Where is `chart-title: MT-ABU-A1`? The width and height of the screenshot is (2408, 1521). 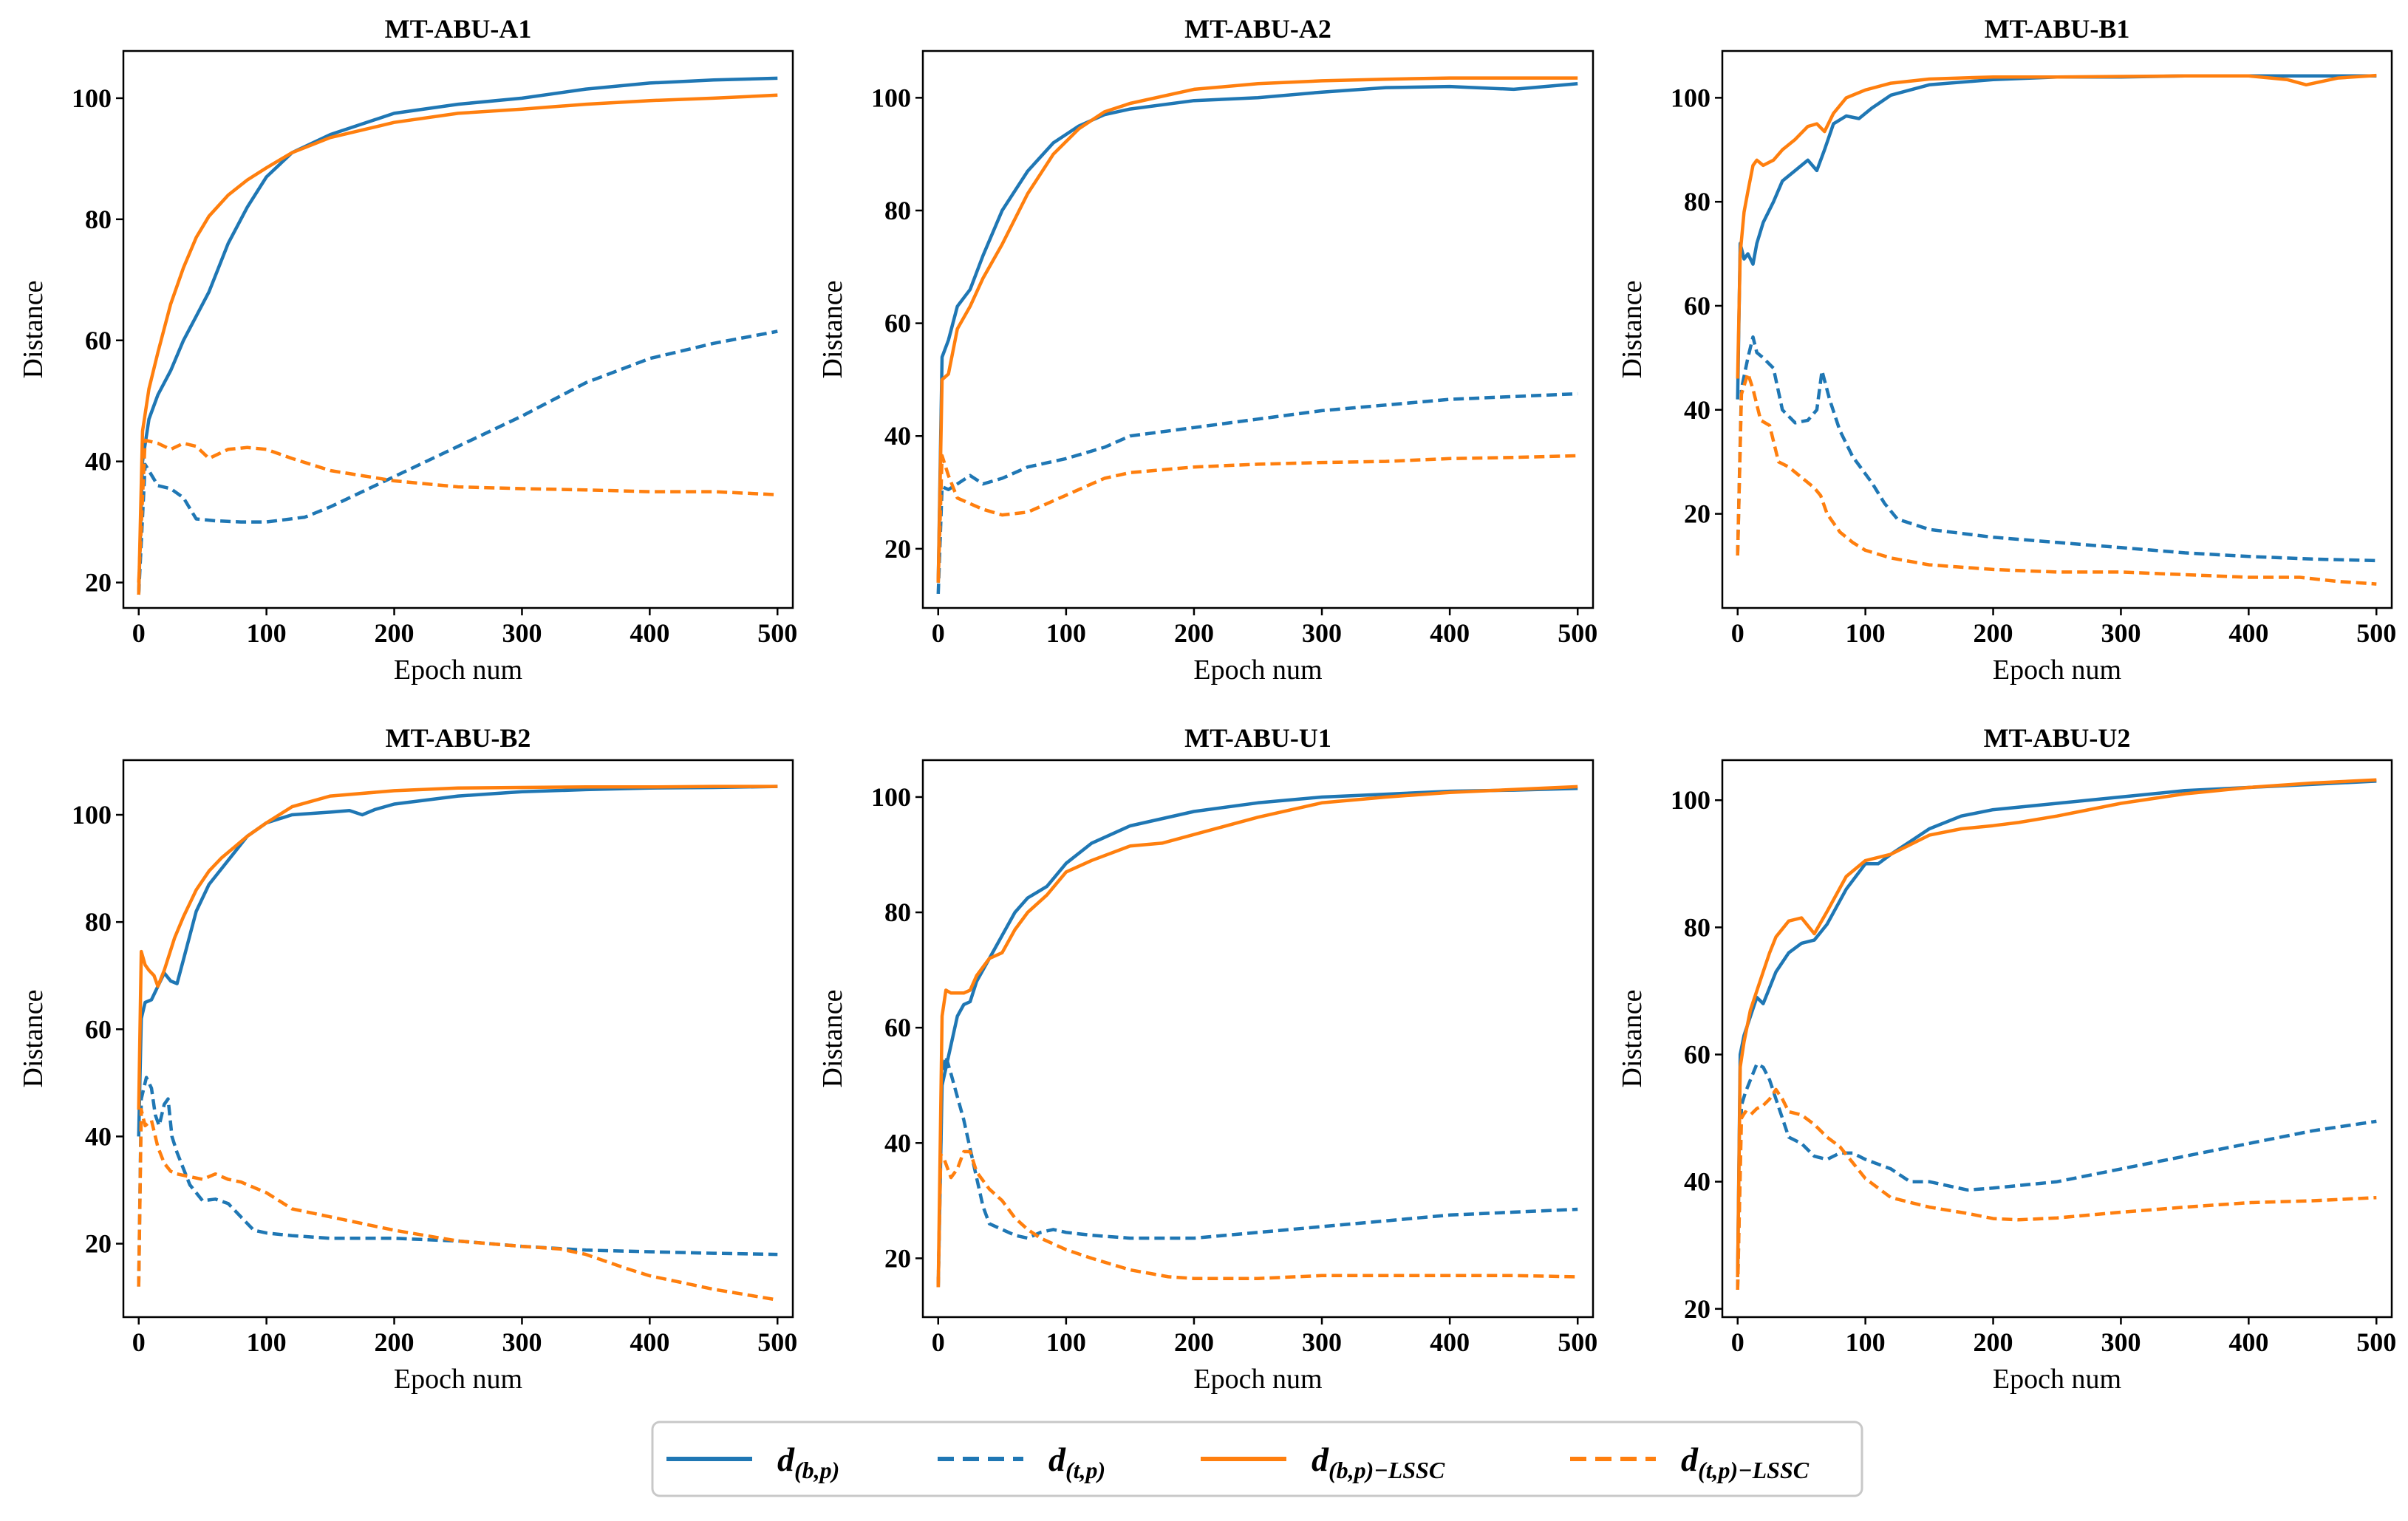
chart-title: MT-ABU-A1 is located at coordinates (459, 29).